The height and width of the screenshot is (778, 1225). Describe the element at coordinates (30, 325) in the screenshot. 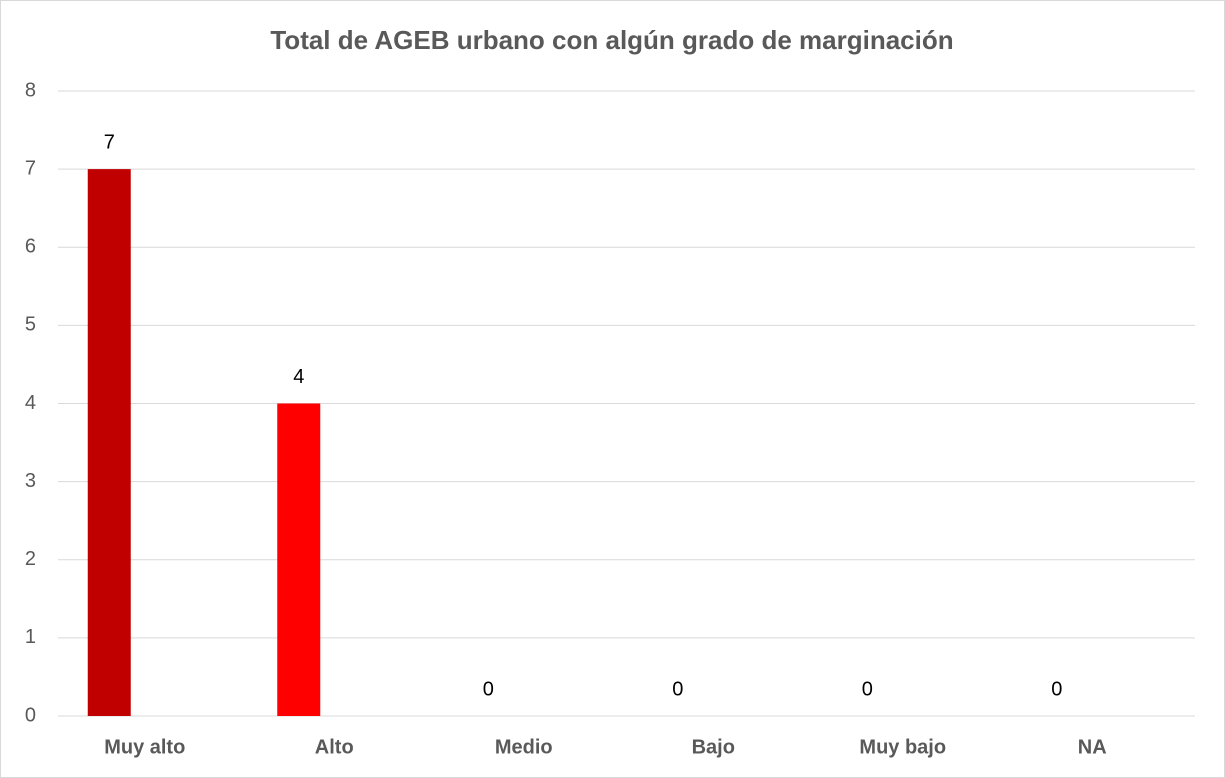

I see `y-tick-label: 5` at that location.